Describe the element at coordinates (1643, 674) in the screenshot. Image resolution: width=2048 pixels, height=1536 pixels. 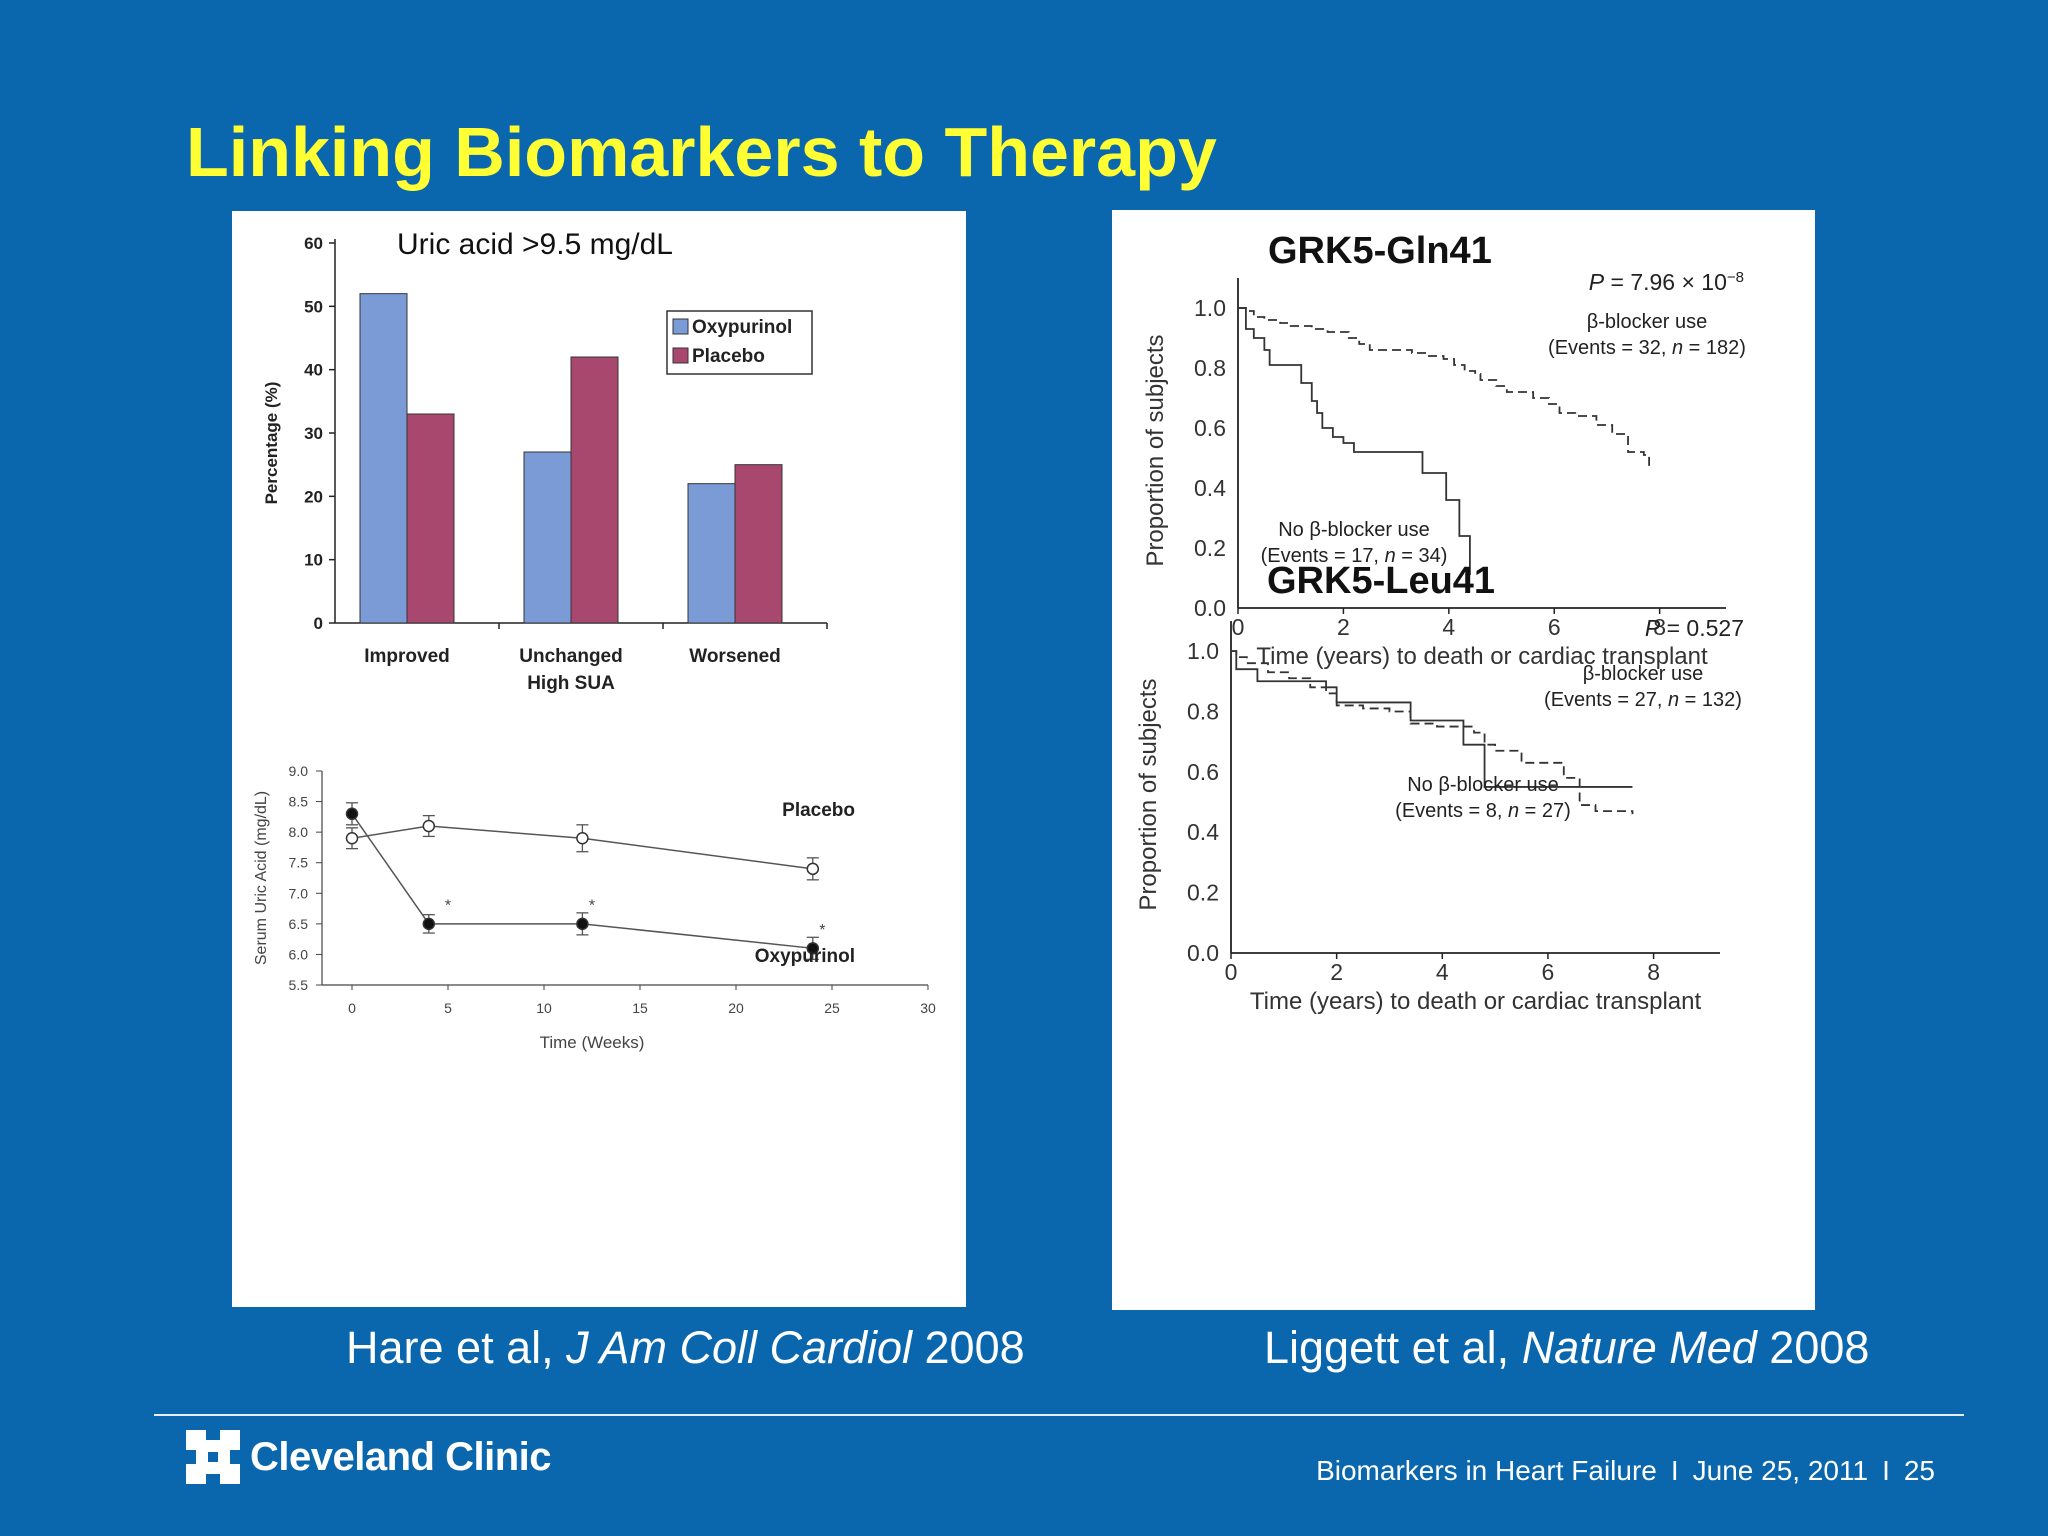
I see `km-leu41-series-label: β-blocker use` at that location.